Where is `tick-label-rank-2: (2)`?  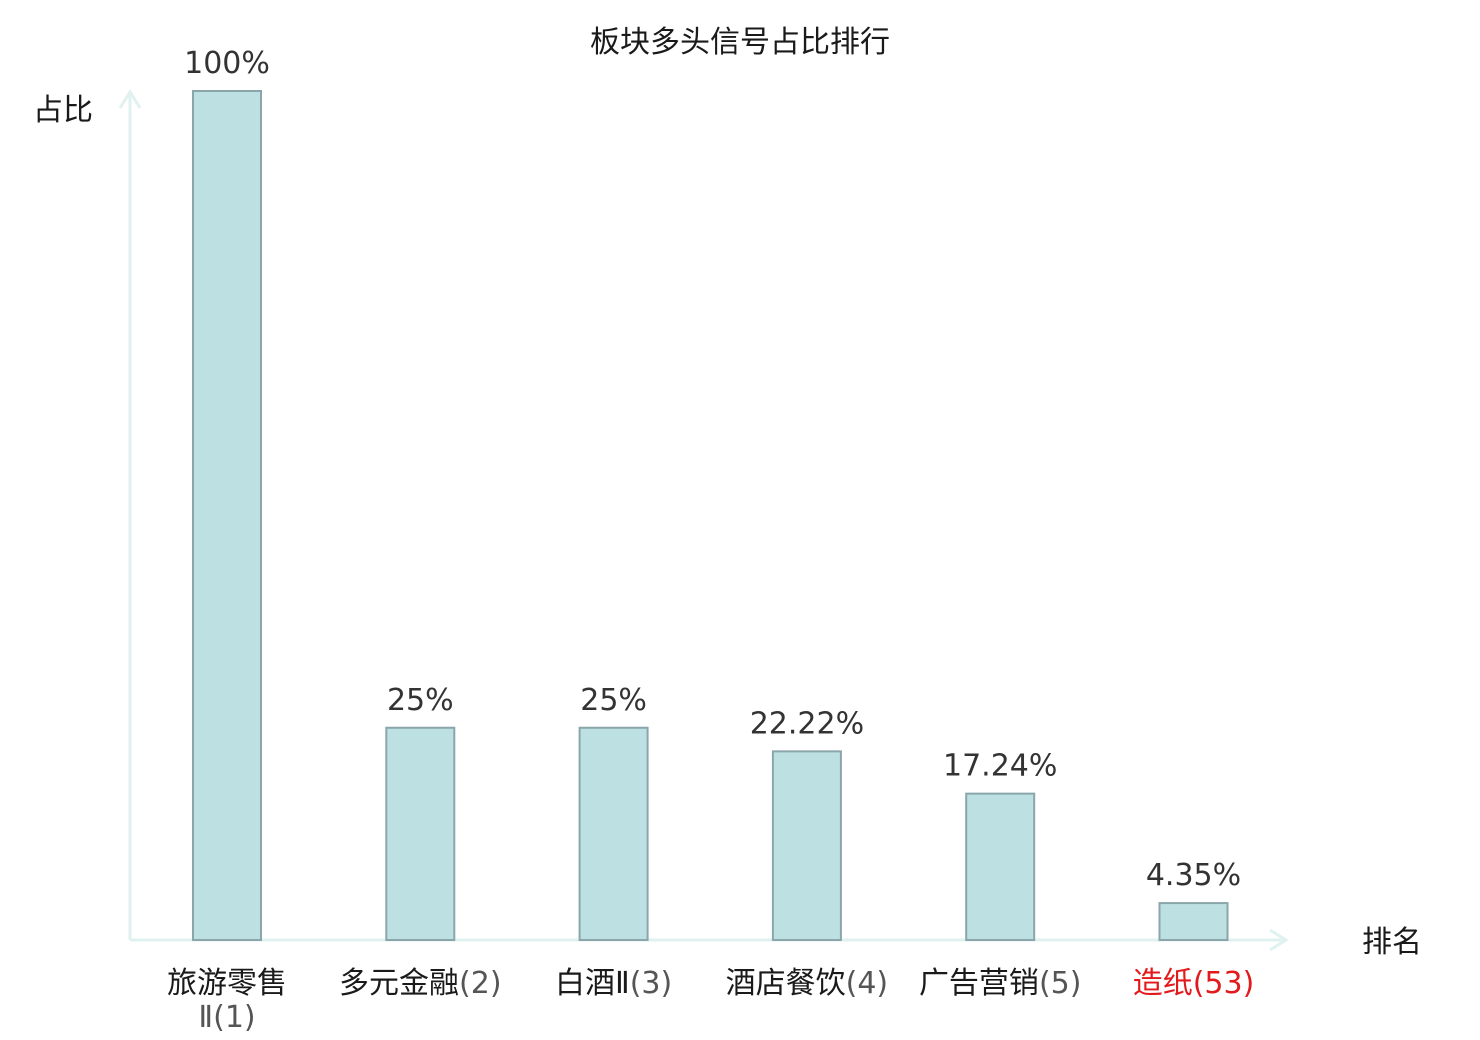
tick-label-rank-2: (2) is located at coordinates (480, 983).